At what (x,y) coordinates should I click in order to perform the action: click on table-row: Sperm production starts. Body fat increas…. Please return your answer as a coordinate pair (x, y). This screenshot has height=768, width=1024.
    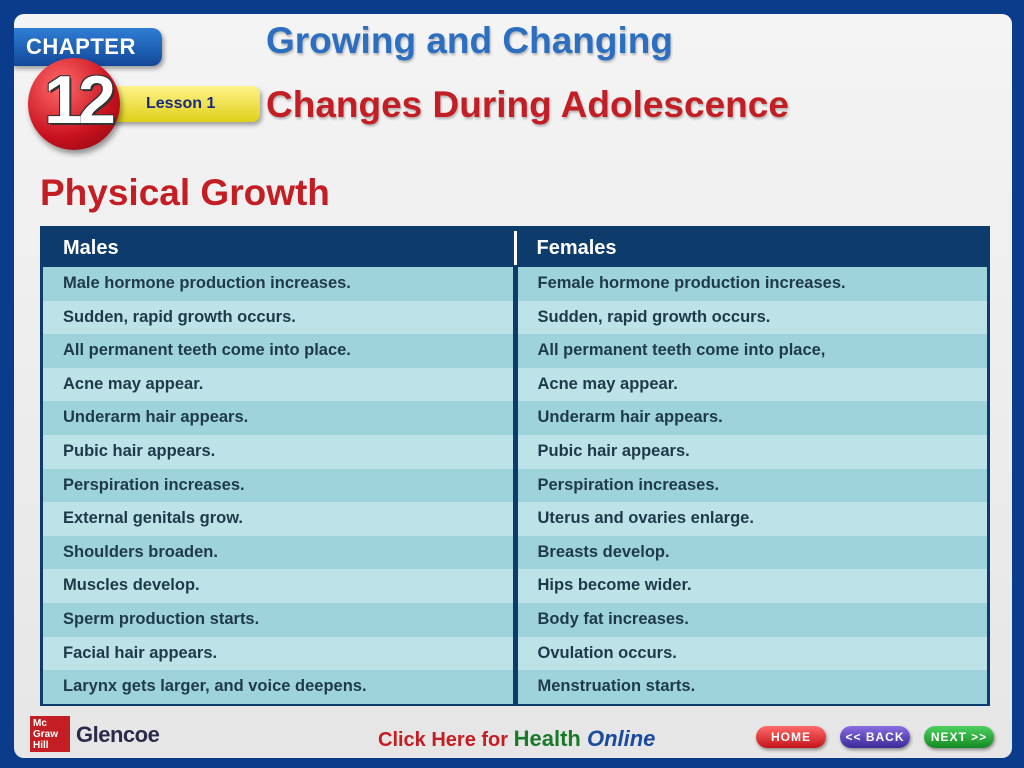
    Looking at the image, I should click on (515, 619).